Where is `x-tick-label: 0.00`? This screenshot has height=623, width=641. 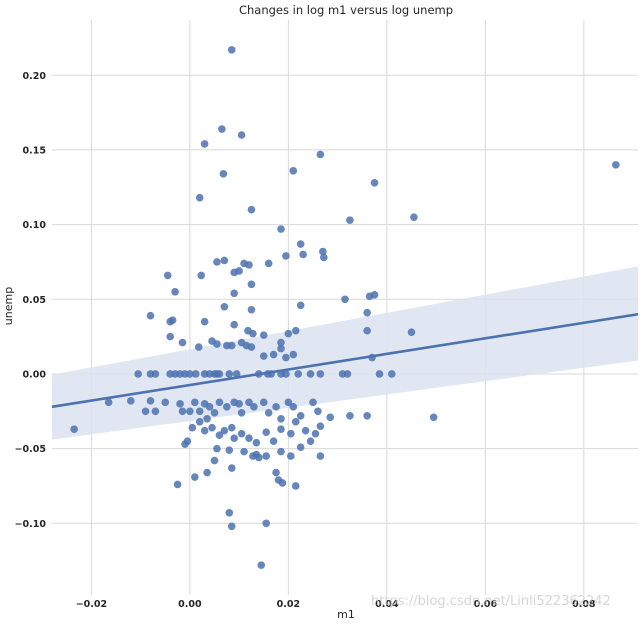
x-tick-label: 0.00 is located at coordinates (190, 604).